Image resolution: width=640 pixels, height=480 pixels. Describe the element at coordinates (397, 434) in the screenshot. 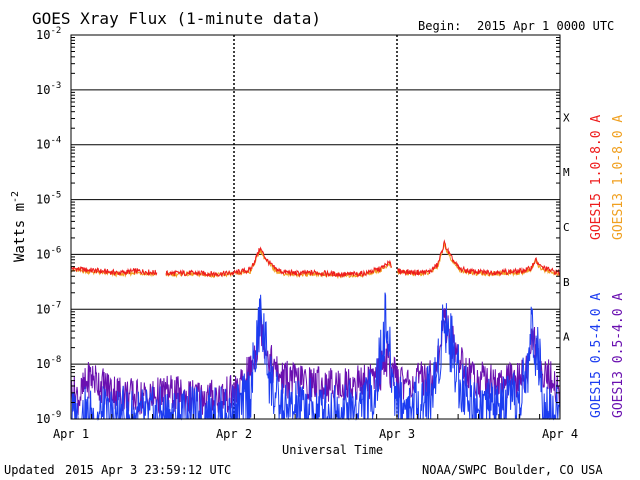

I see `x-tick-label: Apr 3` at that location.